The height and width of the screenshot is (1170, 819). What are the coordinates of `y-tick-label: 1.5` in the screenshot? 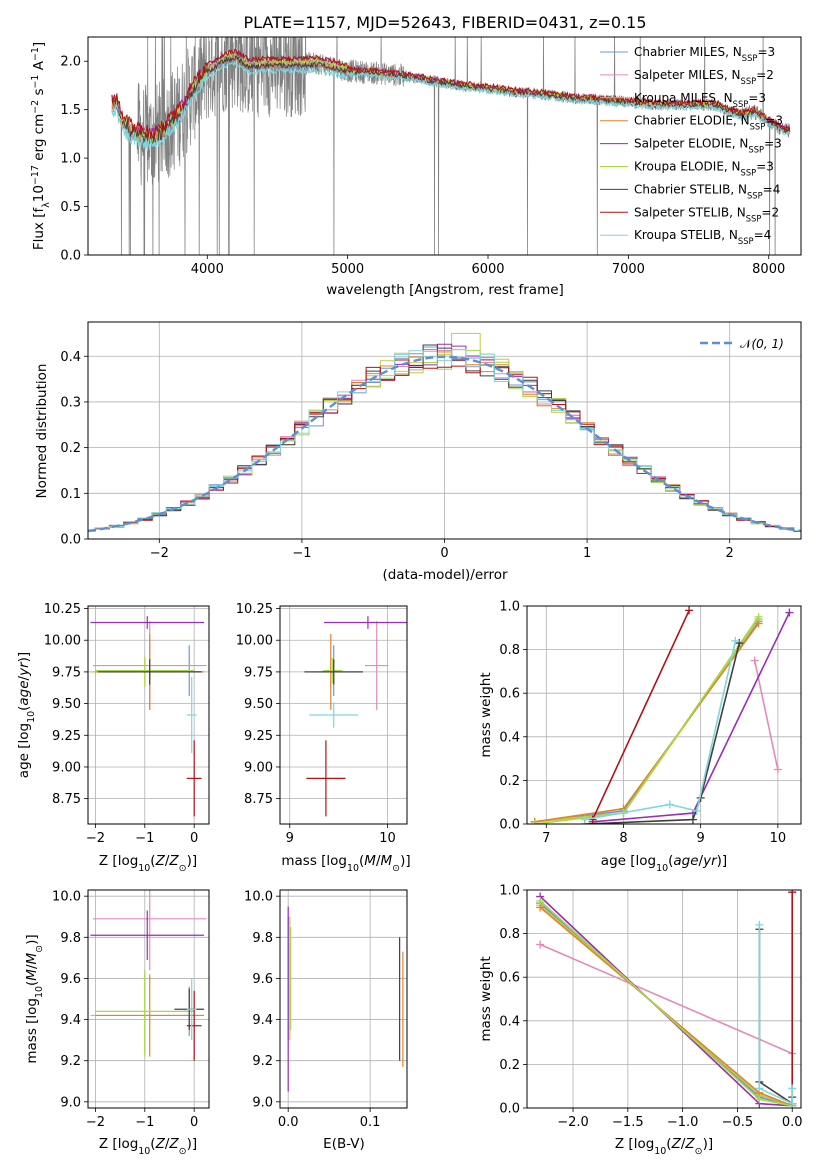 It's located at (70, 110).